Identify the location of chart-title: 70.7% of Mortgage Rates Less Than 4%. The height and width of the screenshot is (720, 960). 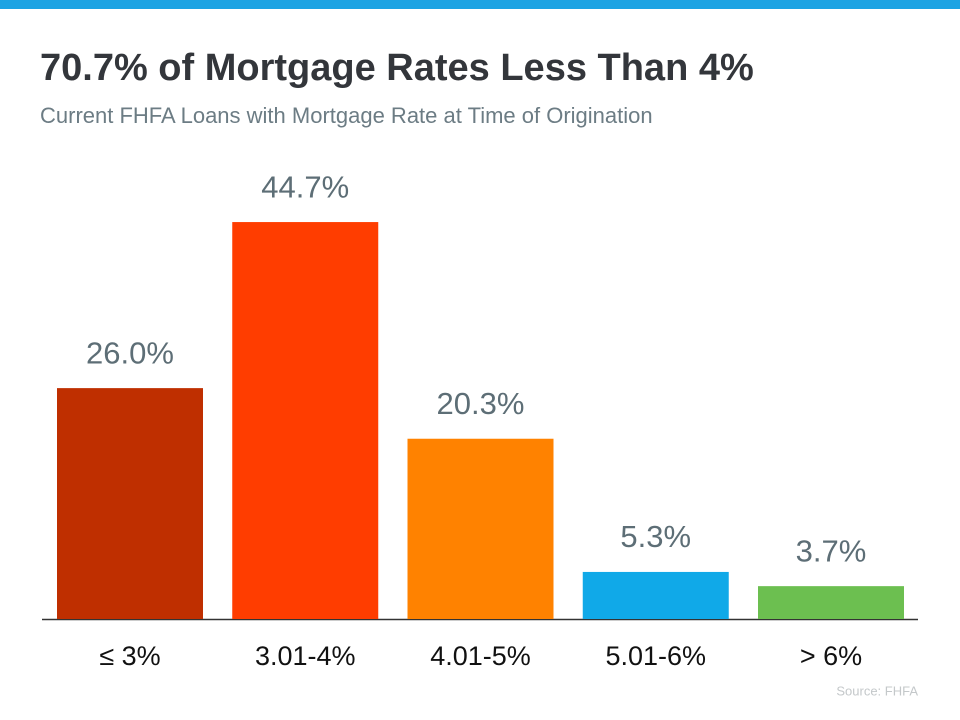
(397, 68).